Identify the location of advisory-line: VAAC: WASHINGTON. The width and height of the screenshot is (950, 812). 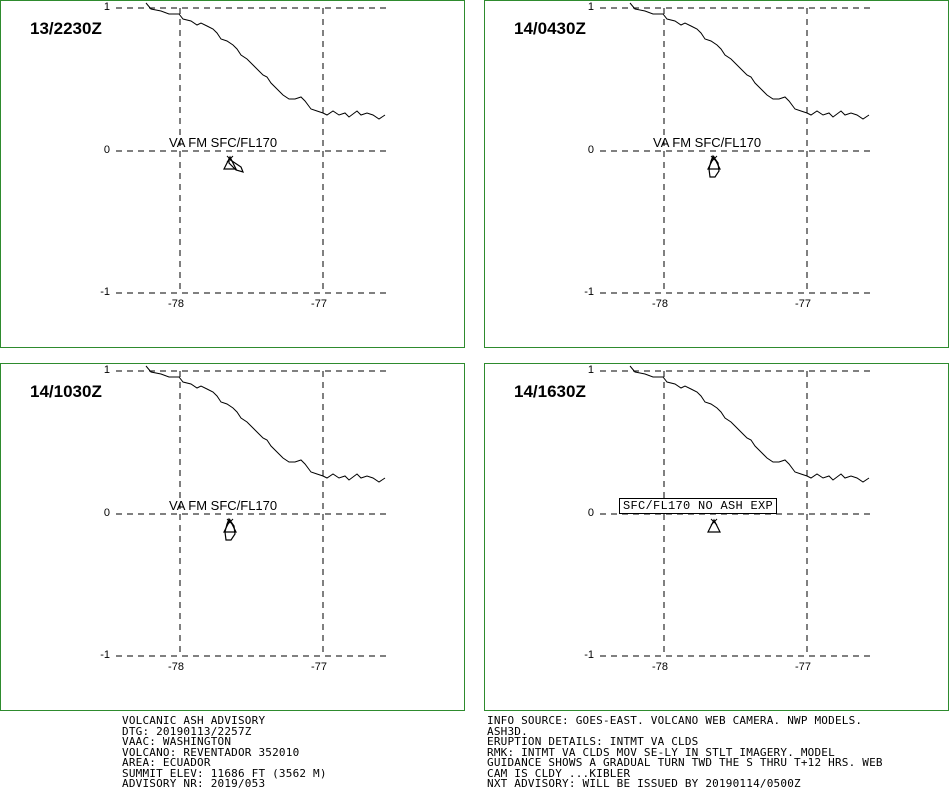
(177, 741).